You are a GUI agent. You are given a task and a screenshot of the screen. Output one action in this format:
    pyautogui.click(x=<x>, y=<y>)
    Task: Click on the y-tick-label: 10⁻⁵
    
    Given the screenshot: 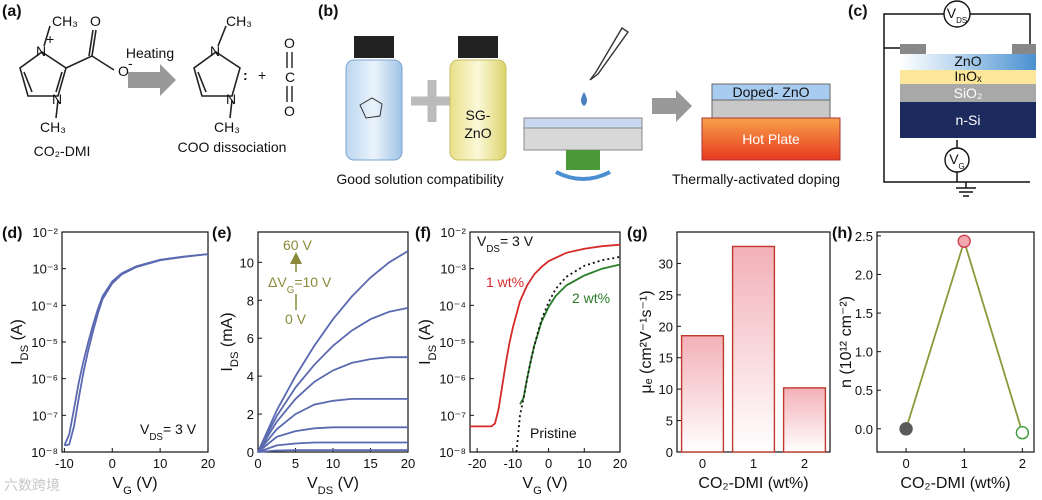 What is the action you would take?
    pyautogui.click(x=452, y=342)
    